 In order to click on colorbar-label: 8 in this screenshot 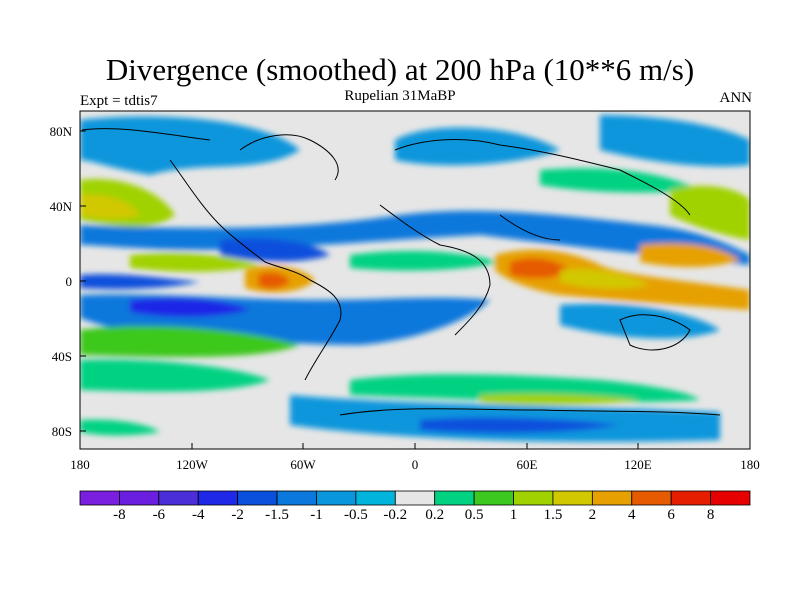, I will do `click(710, 515)`.